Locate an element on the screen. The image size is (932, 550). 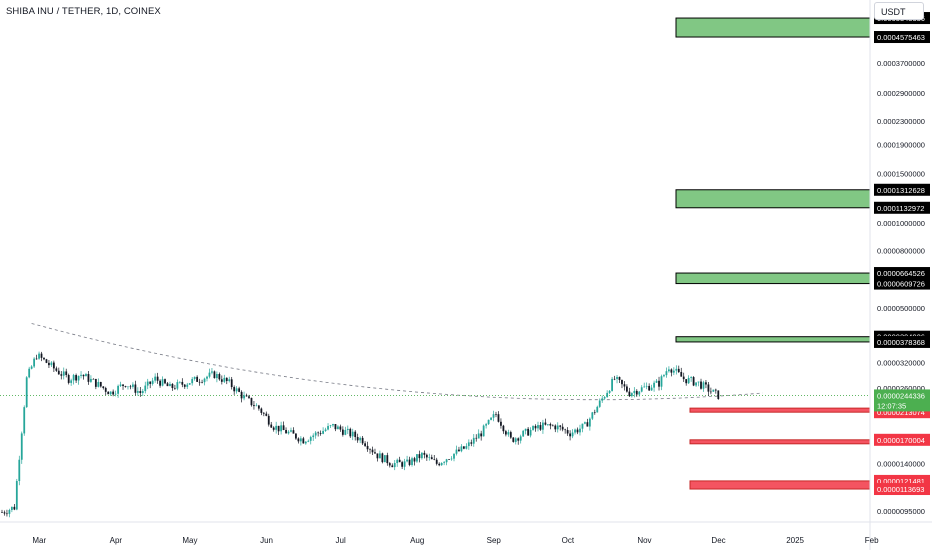
x-tick-label: Apr is located at coordinates (116, 540).